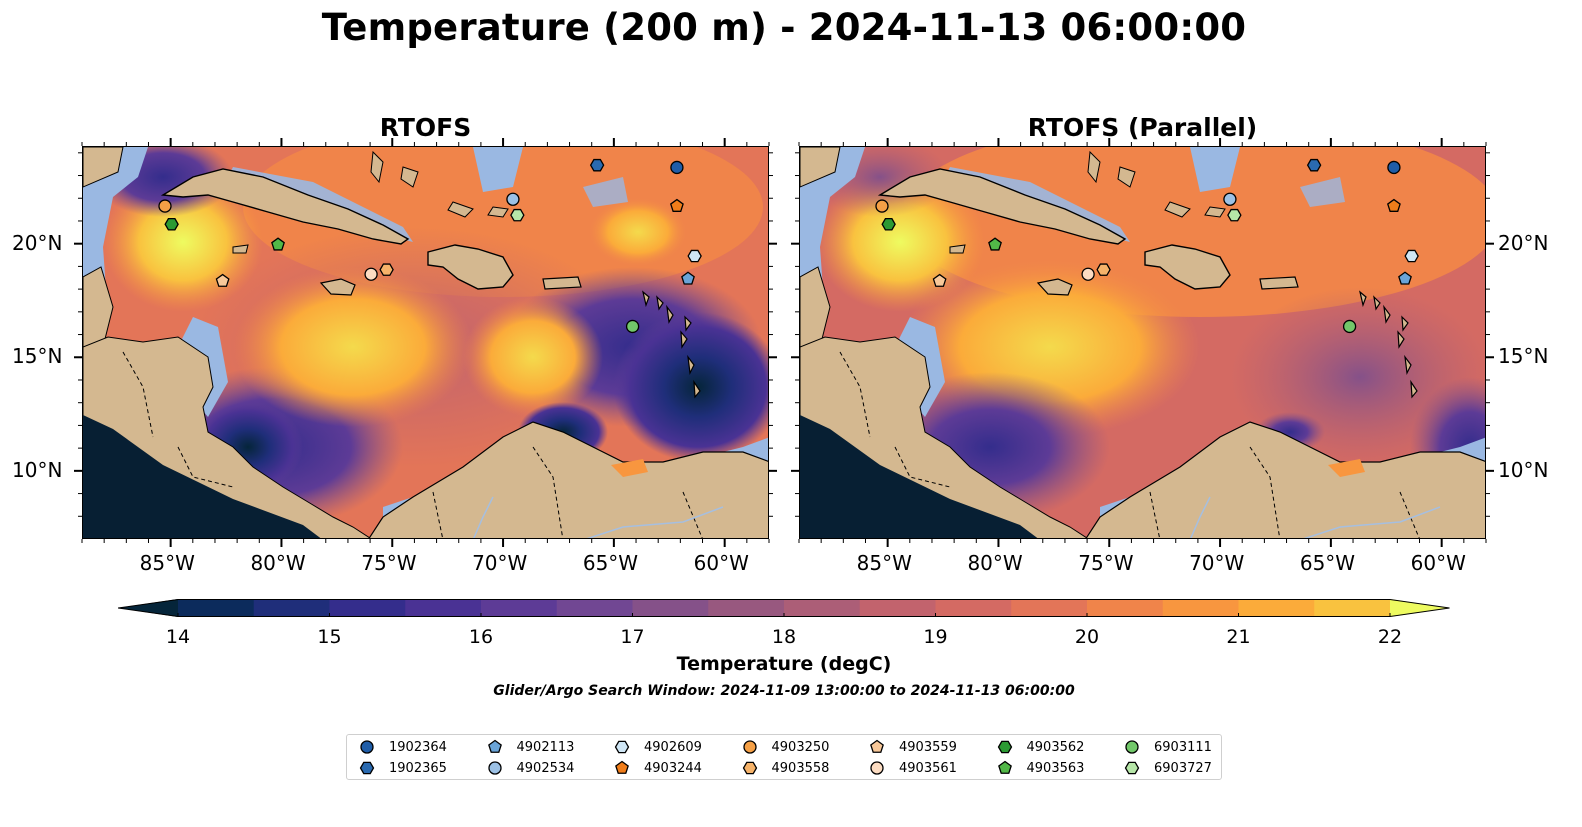 The image size is (1582, 827). Describe the element at coordinates (1238, 637) in the screenshot. I see `colorbar-tick-label: 21` at that location.